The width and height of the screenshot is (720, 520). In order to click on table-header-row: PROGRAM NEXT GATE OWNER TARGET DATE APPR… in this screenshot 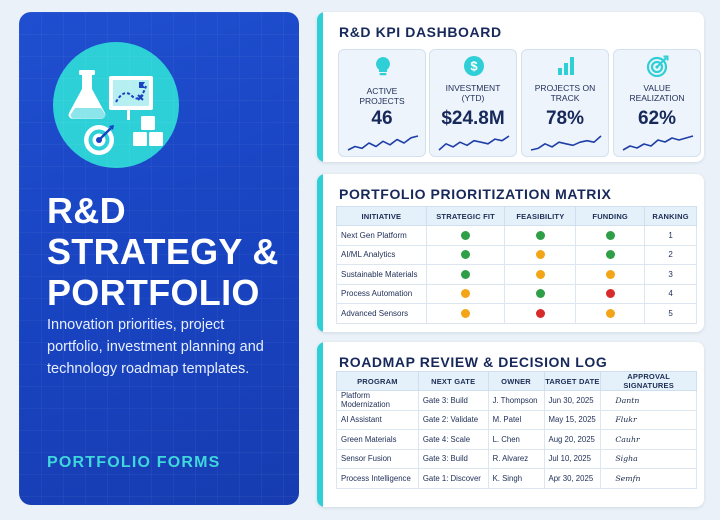, I will do `click(516, 381)`.